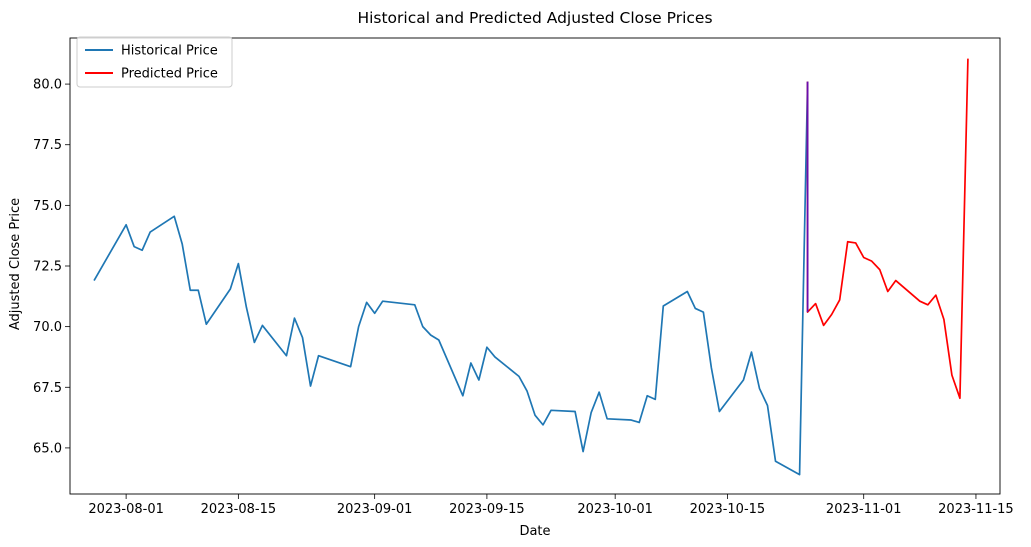 This screenshot has width=1031, height=547. I want to click on legend: Historical Price Predicted Price, so click(154, 62).